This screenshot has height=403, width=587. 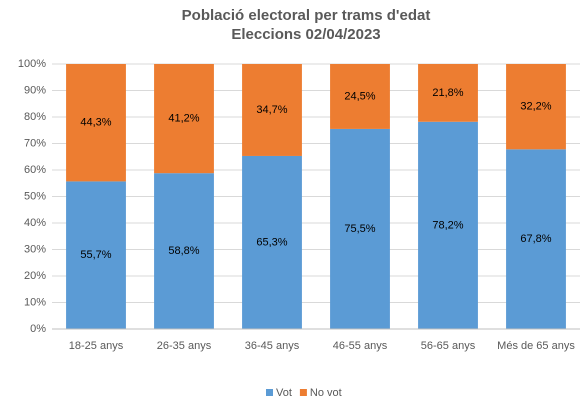 I want to click on chart-title: Població electoral per trams d'edat, so click(x=306, y=15).